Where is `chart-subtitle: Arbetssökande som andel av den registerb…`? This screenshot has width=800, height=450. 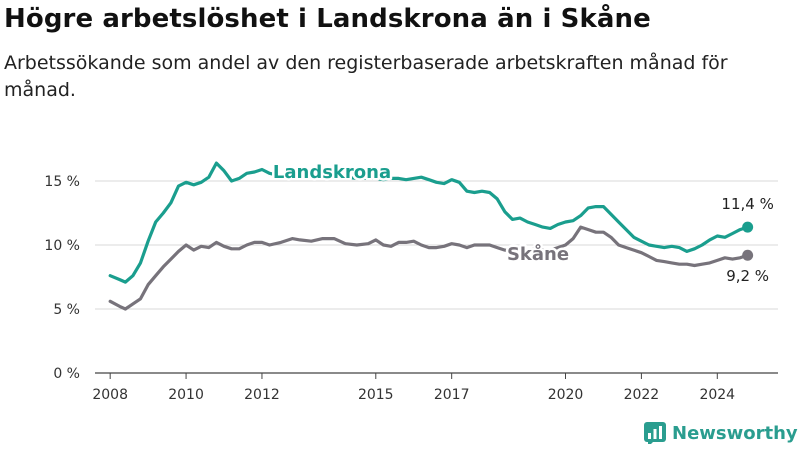 chart-subtitle: Arbetssökande som andel av den registerb… is located at coordinates (366, 76).